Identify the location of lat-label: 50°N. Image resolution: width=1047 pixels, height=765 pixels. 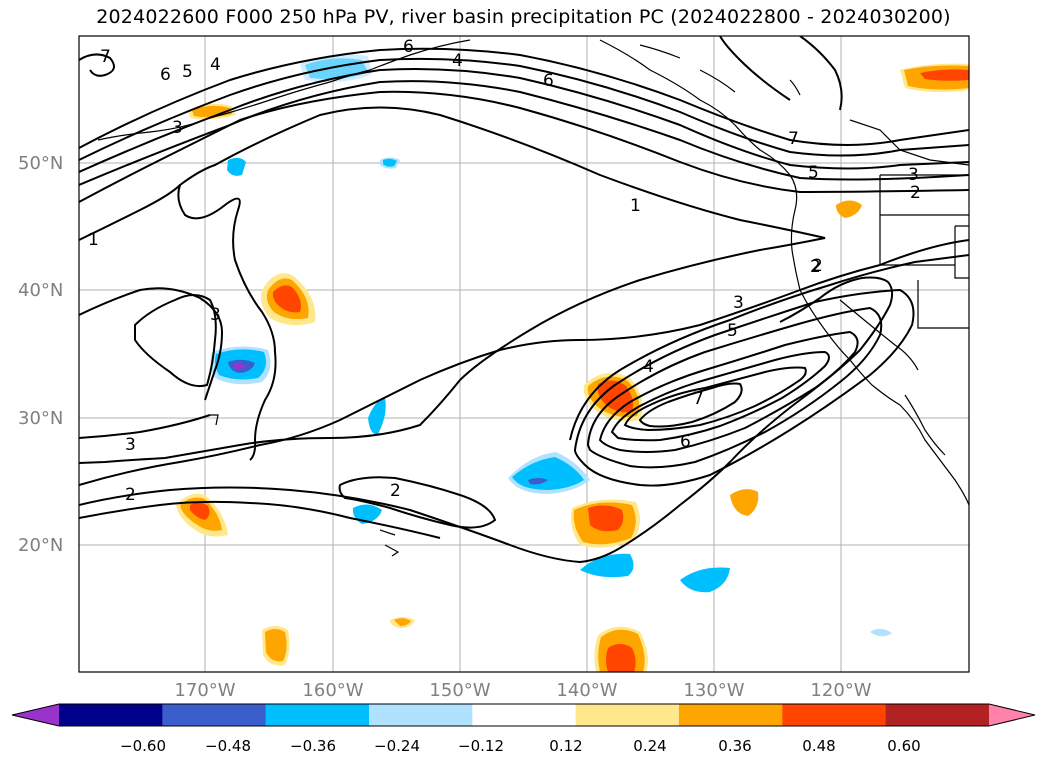
(40, 163).